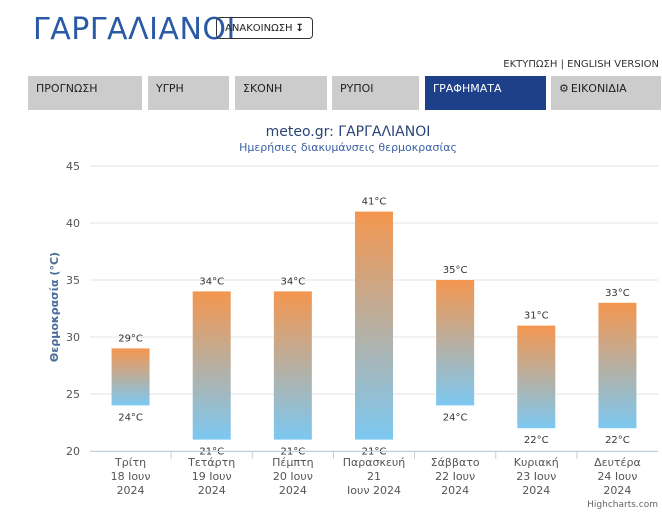  I want to click on tab-charts: ΓΡΑΦΗΜΑΤΑ, so click(485, 93).